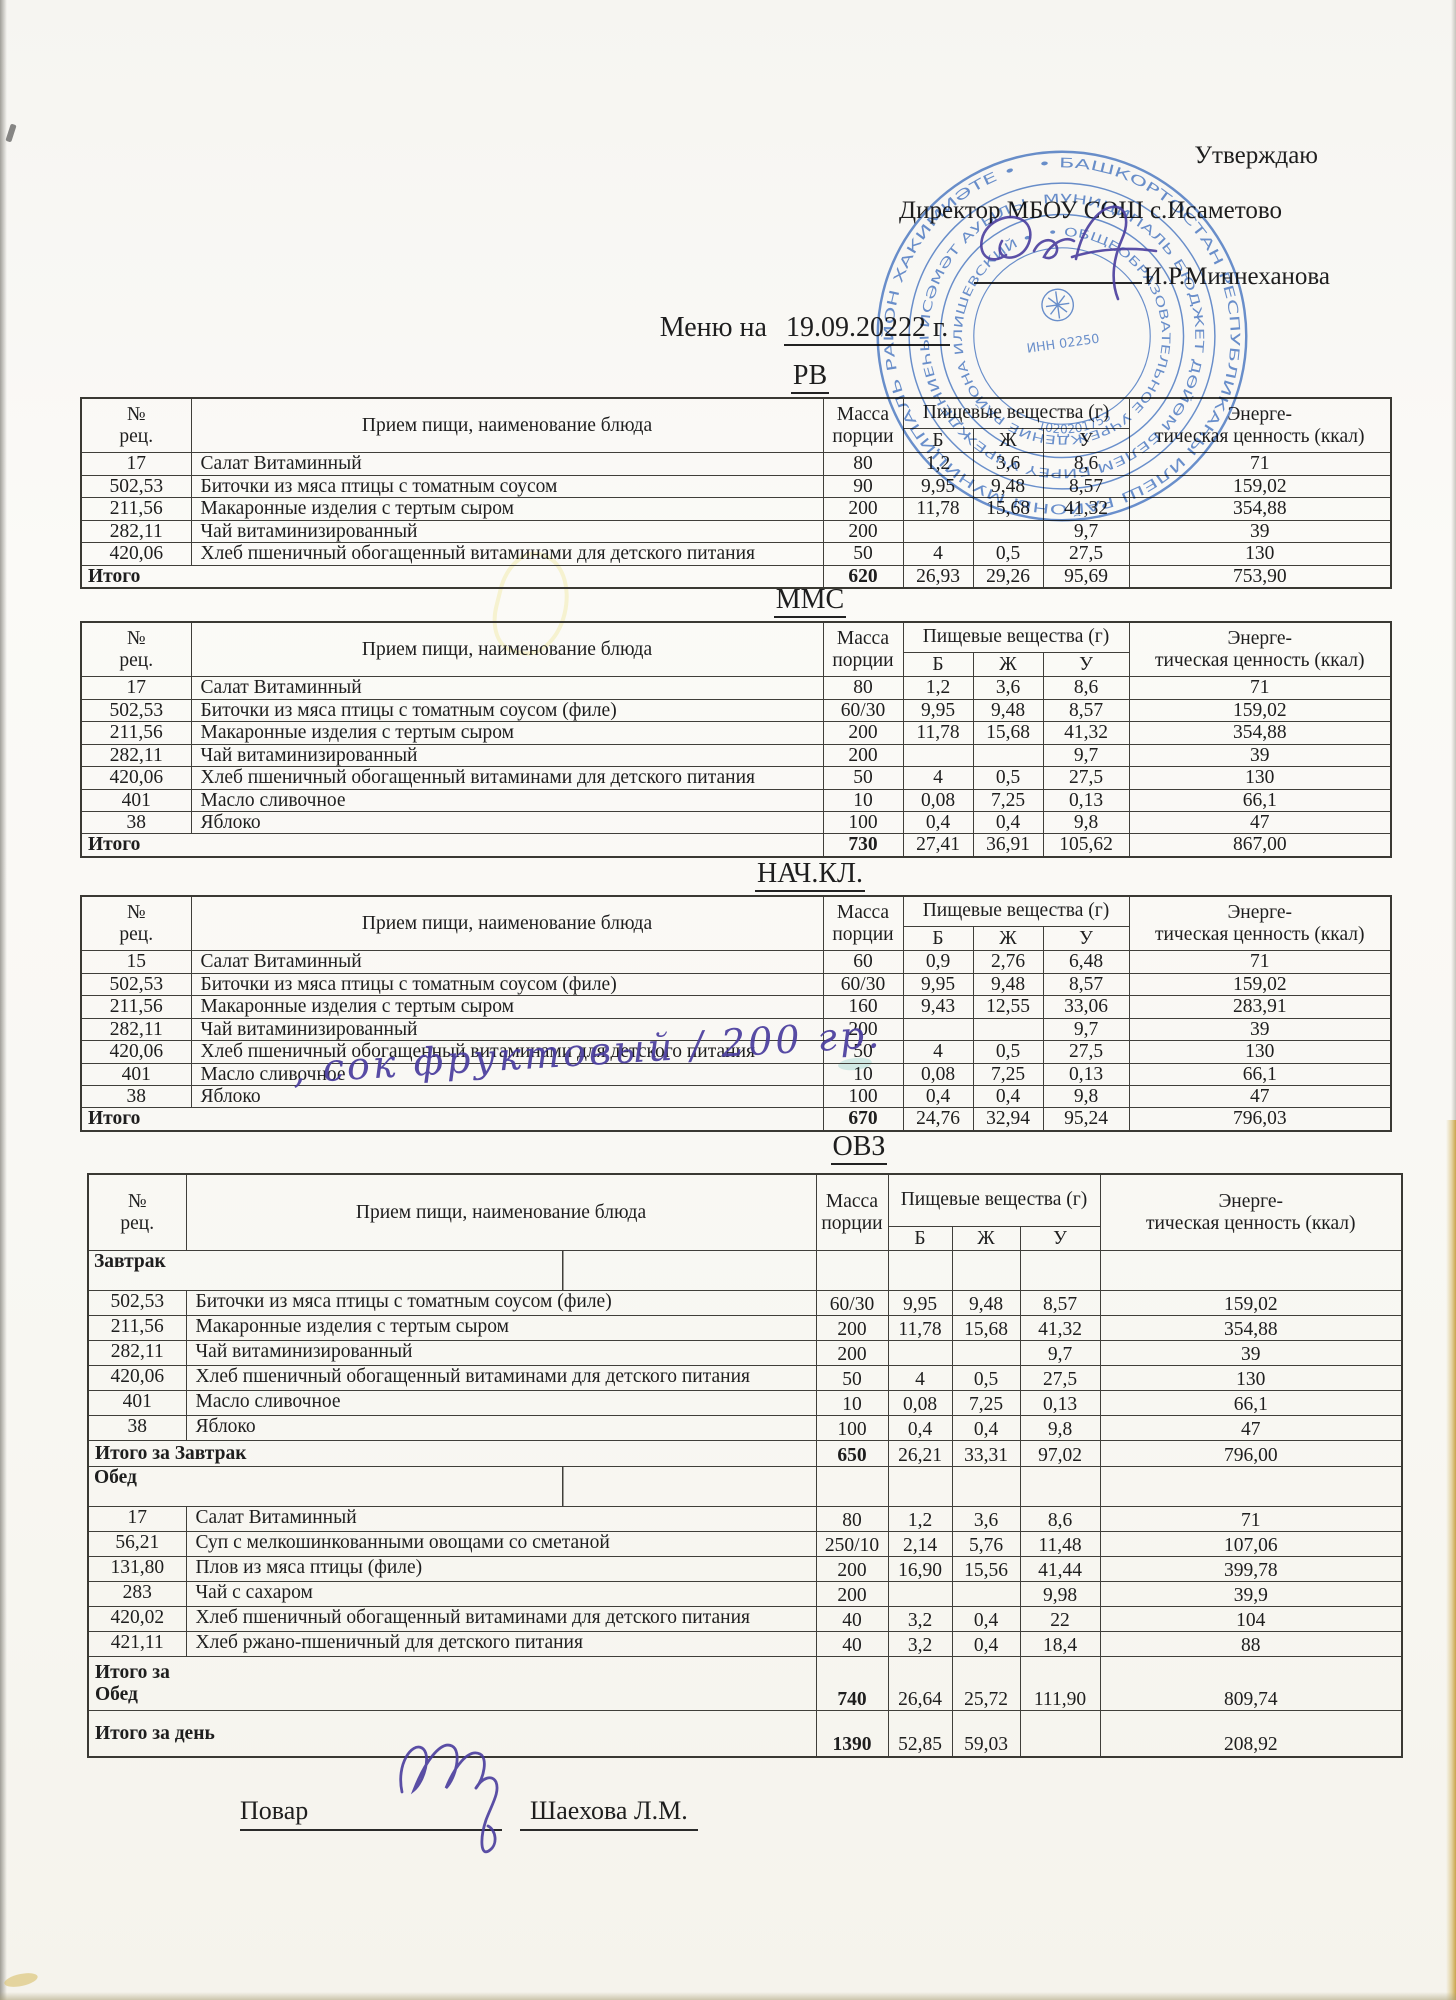 The width and height of the screenshot is (1456, 2000). I want to click on table-title-rv: РВ, so click(735, 377).